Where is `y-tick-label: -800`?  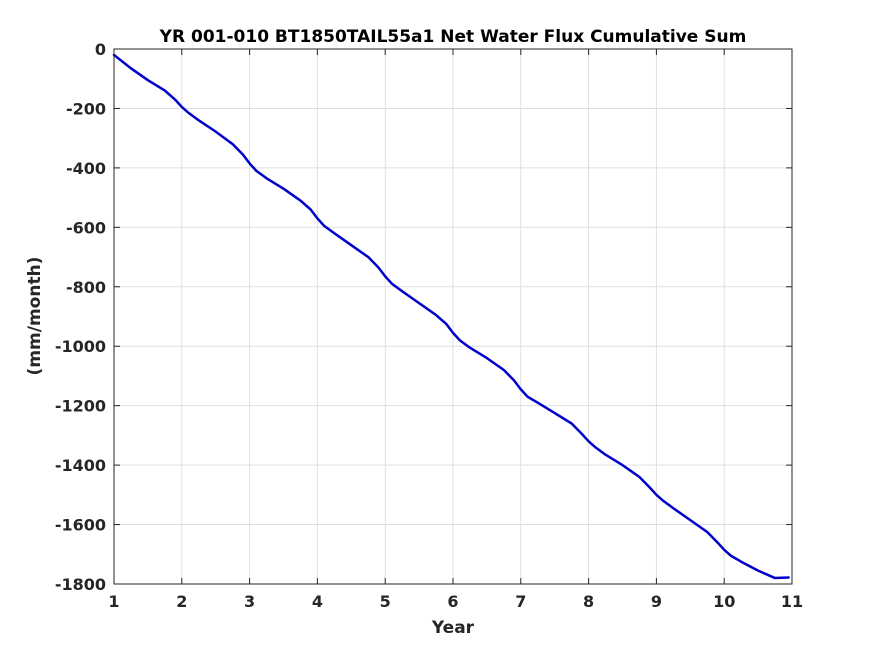
y-tick-label: -800 is located at coordinates (86, 287).